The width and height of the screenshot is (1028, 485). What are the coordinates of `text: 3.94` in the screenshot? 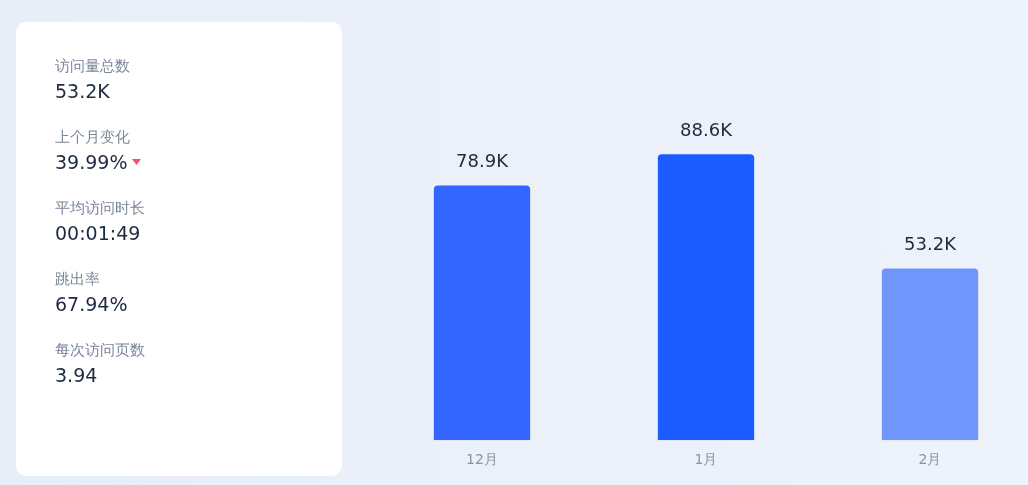 It's located at (76, 375).